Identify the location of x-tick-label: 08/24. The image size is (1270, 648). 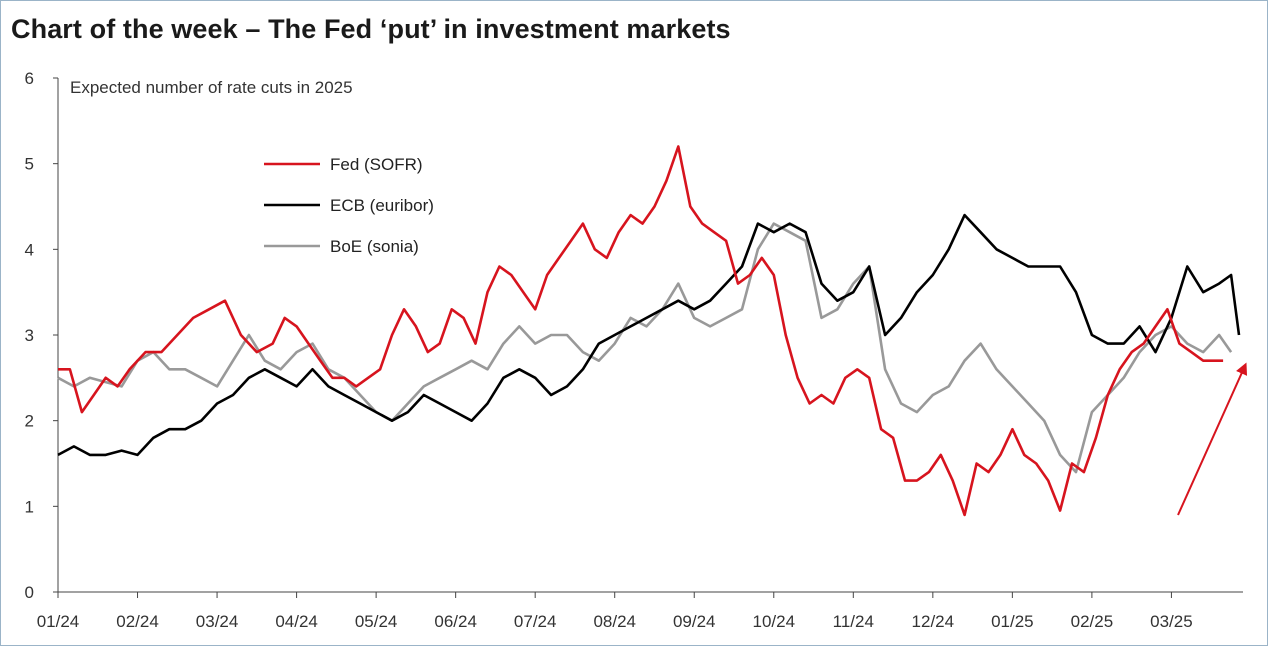
(614, 621).